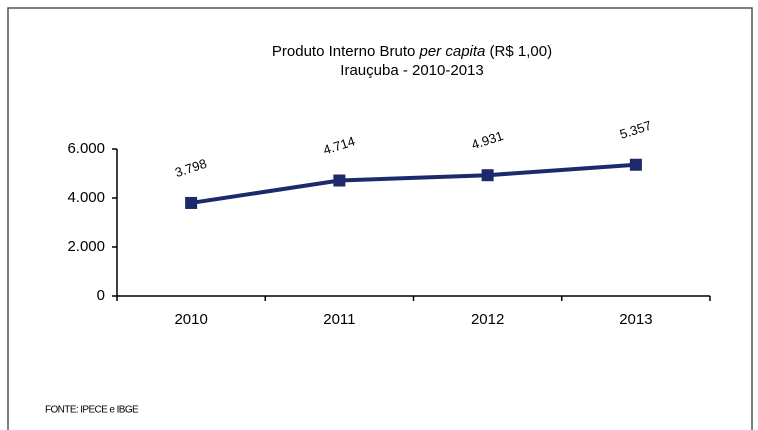 The image size is (758, 430). What do you see at coordinates (92, 410) in the screenshot?
I see `source-note: FONTE: IPECE e IBGE` at bounding box center [92, 410].